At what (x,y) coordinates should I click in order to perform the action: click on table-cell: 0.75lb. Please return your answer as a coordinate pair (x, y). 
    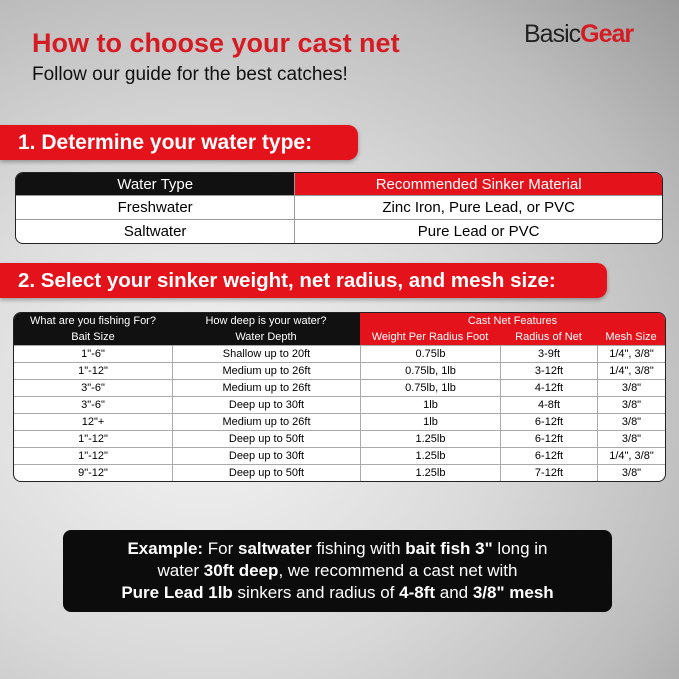
    Looking at the image, I should click on (430, 353).